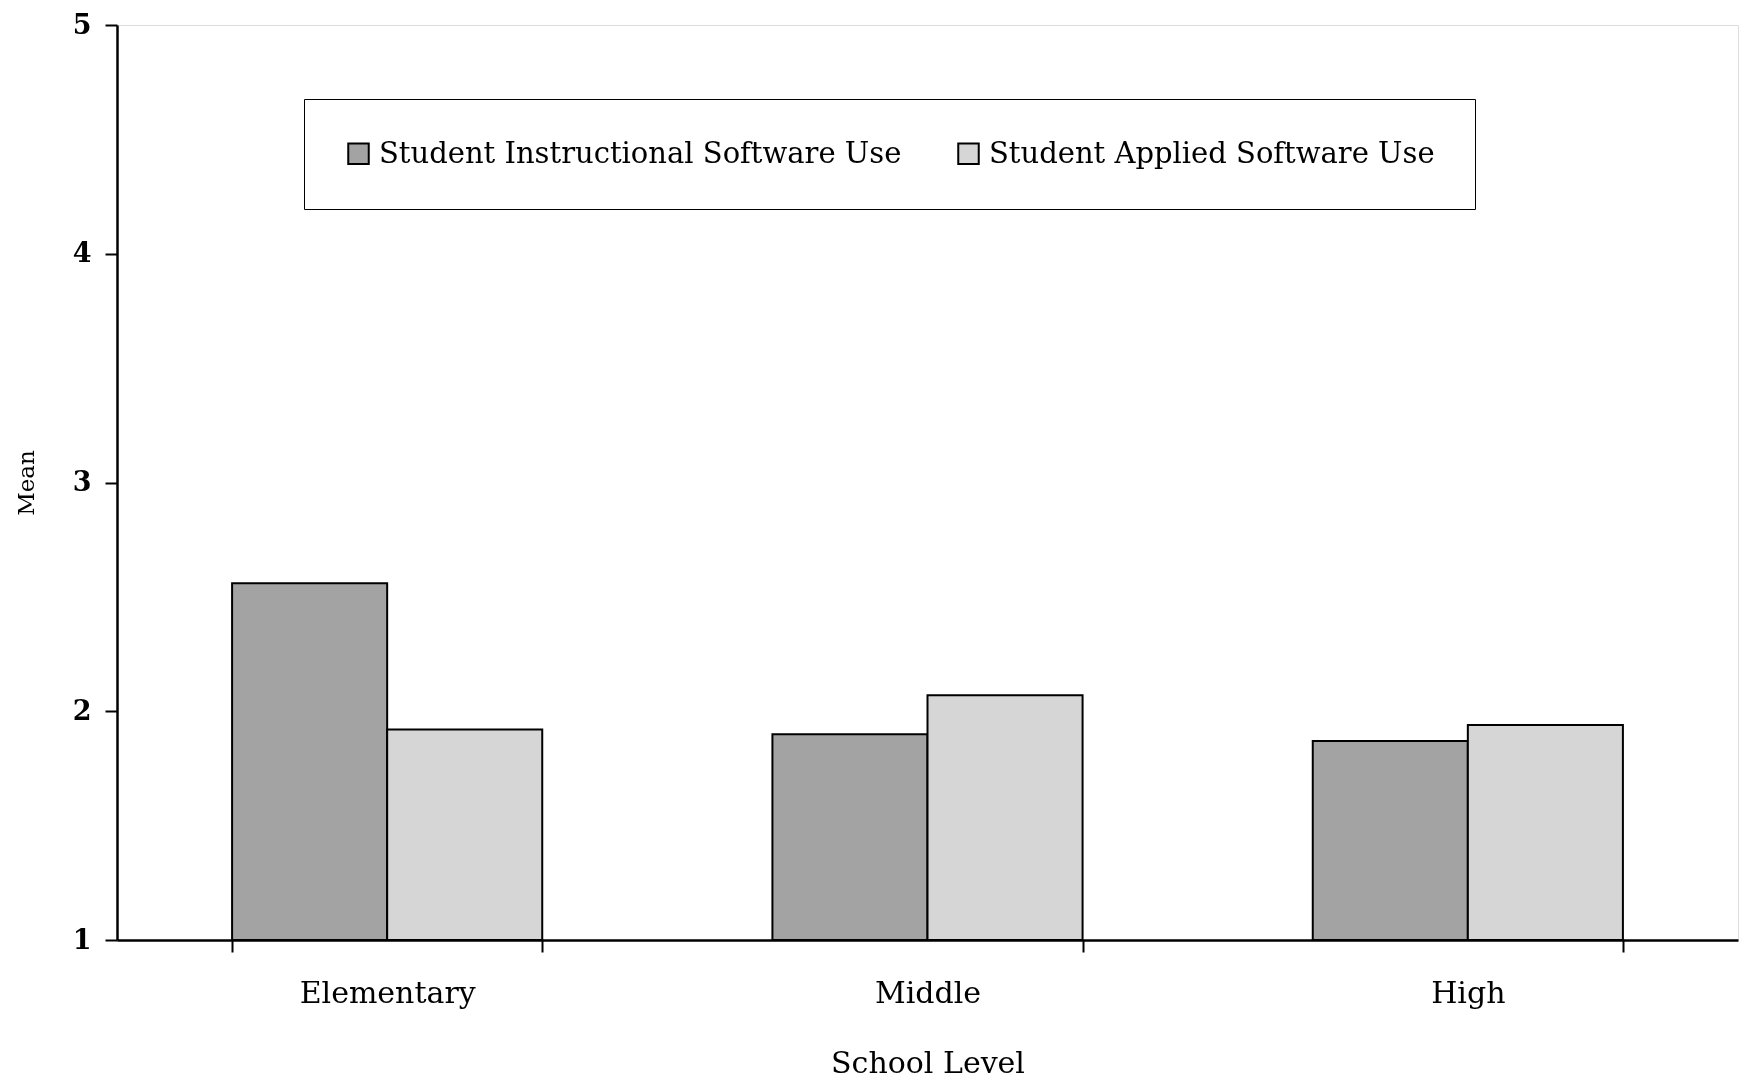 The width and height of the screenshot is (1744, 1081). What do you see at coordinates (640, 152) in the screenshot?
I see `legend-label: Student Instructional Software Use` at bounding box center [640, 152].